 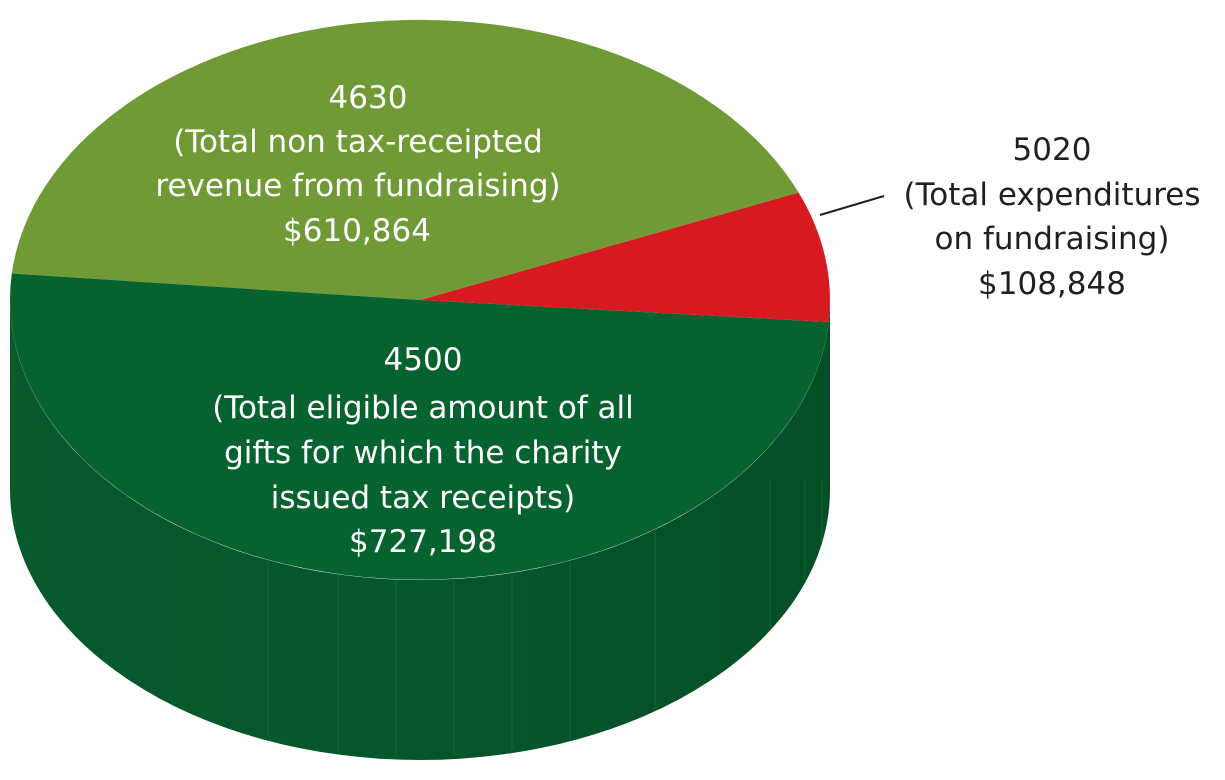 I want to click on slice-code-4500: 4500, so click(x=423, y=360).